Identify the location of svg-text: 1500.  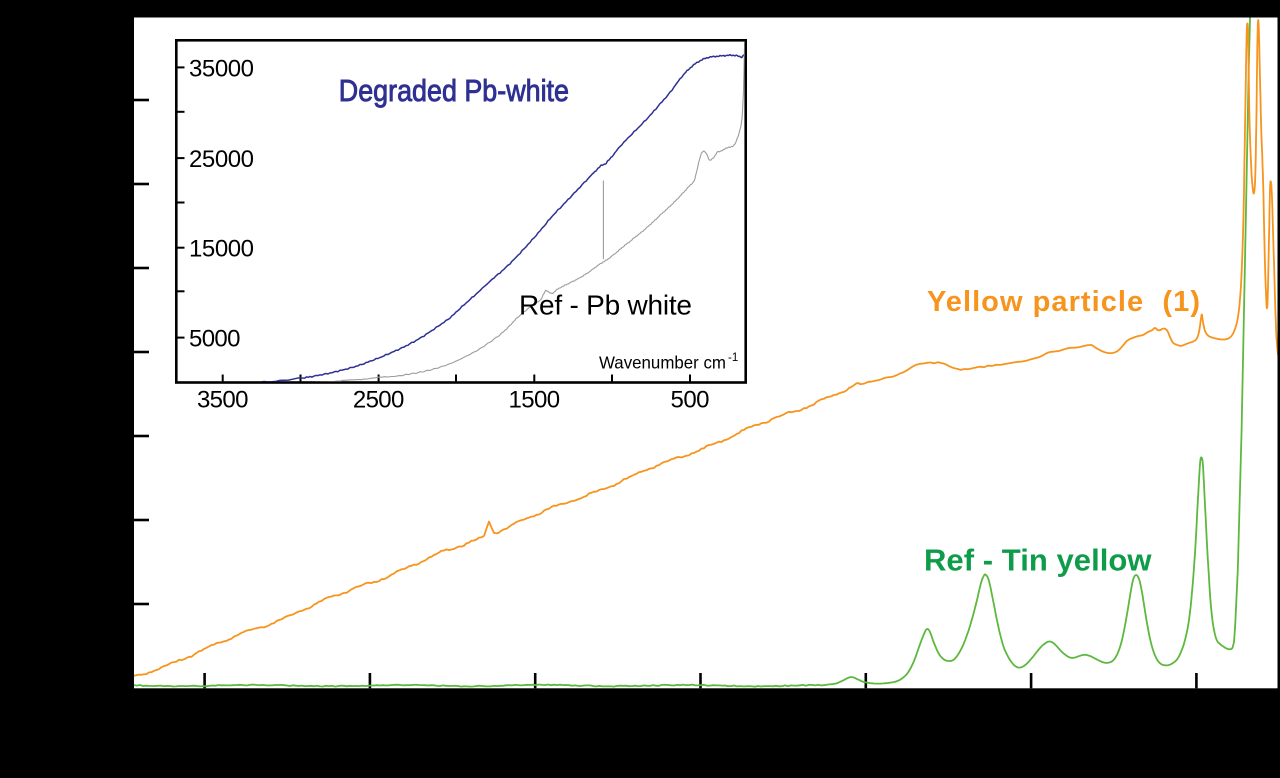
(535, 400).